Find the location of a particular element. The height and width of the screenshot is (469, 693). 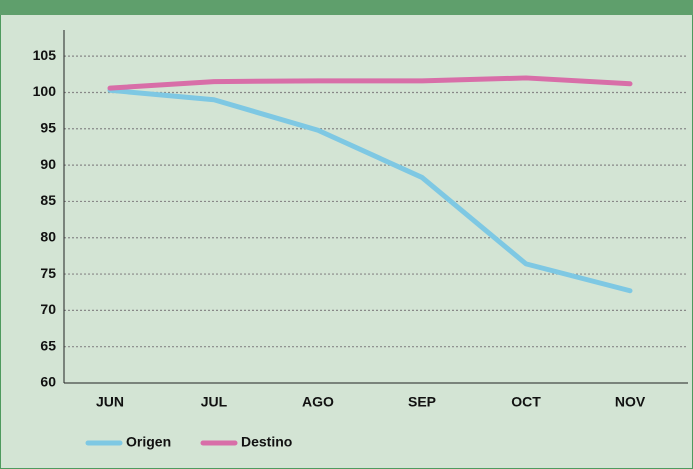

x-tick-label: JUL is located at coordinates (214, 402).